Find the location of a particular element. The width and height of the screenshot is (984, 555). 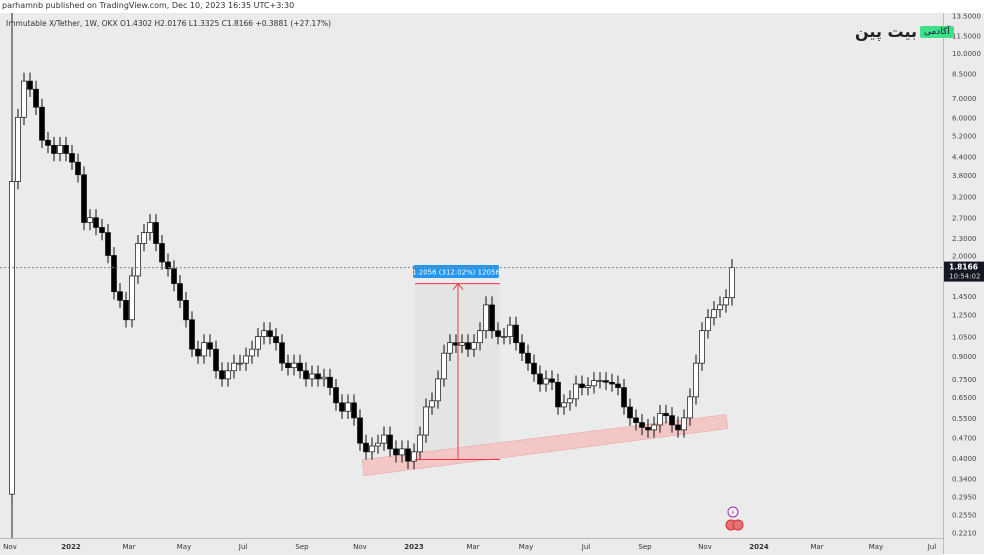

y-tick-label: 0.5500 is located at coordinates (964, 419).